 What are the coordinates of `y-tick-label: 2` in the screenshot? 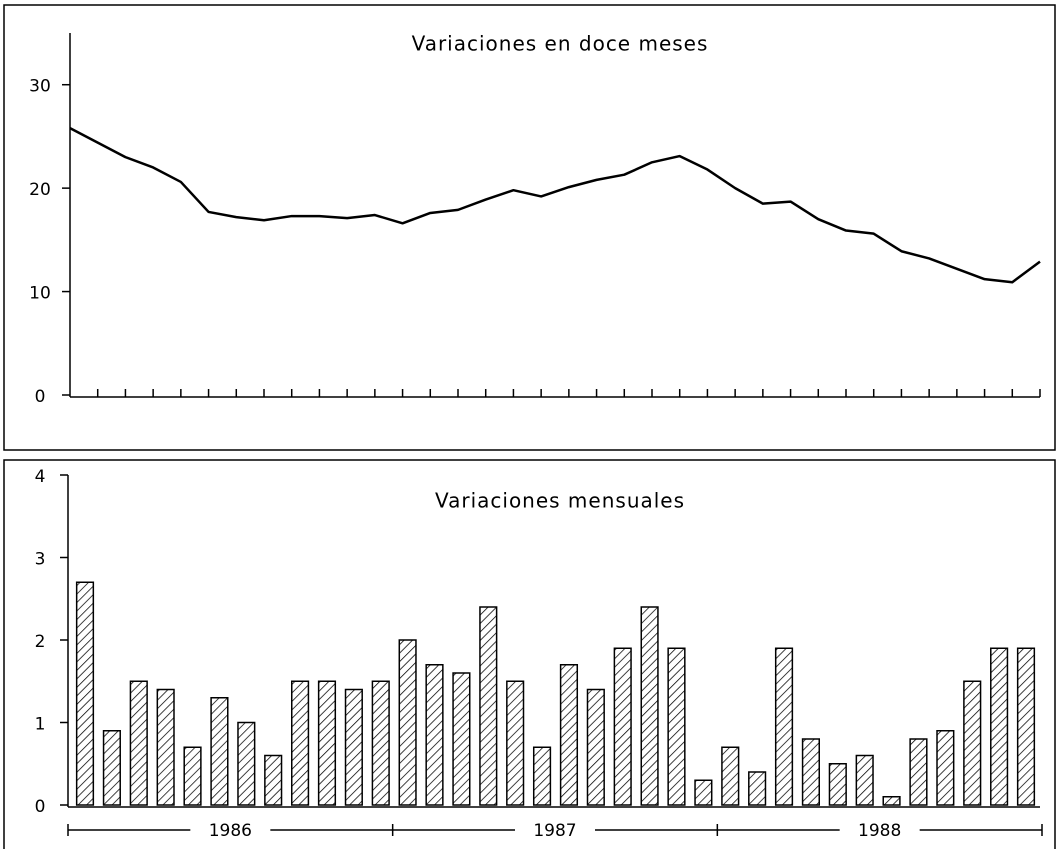 It's located at (40, 642).